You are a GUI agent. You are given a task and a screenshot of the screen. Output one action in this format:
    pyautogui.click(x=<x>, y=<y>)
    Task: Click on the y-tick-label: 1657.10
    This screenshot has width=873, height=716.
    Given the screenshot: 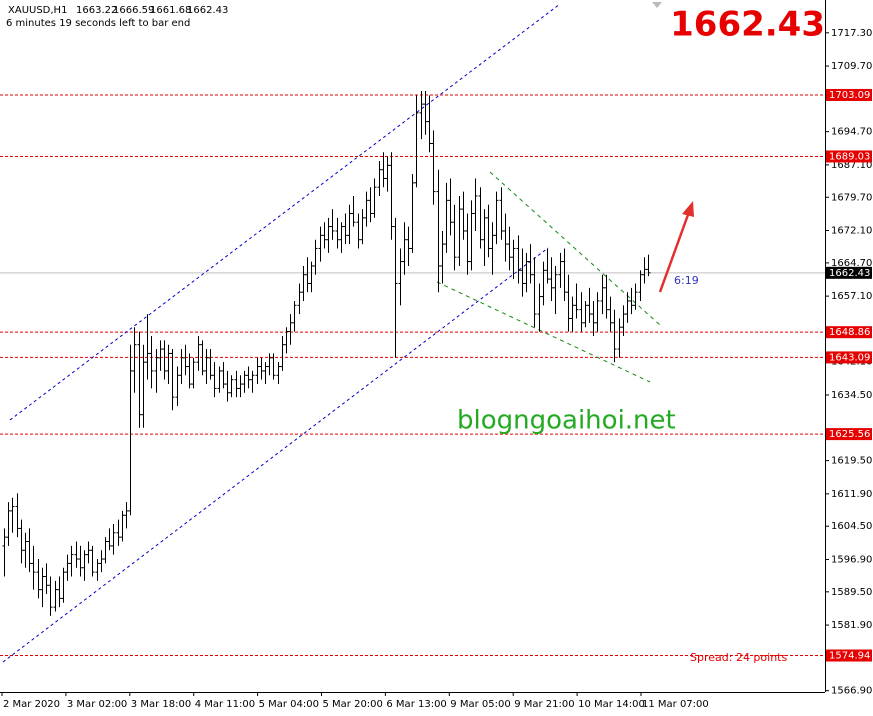 What is the action you would take?
    pyautogui.click(x=851, y=296)
    